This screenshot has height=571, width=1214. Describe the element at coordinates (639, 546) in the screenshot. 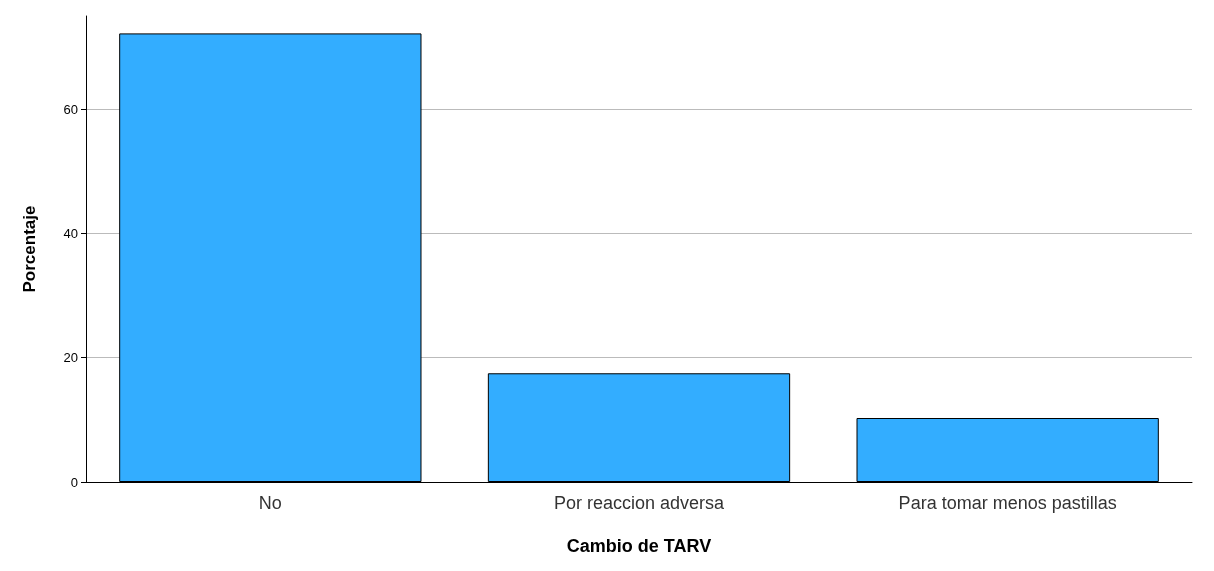

I see `x-axis-title: Cambio de TARV` at that location.